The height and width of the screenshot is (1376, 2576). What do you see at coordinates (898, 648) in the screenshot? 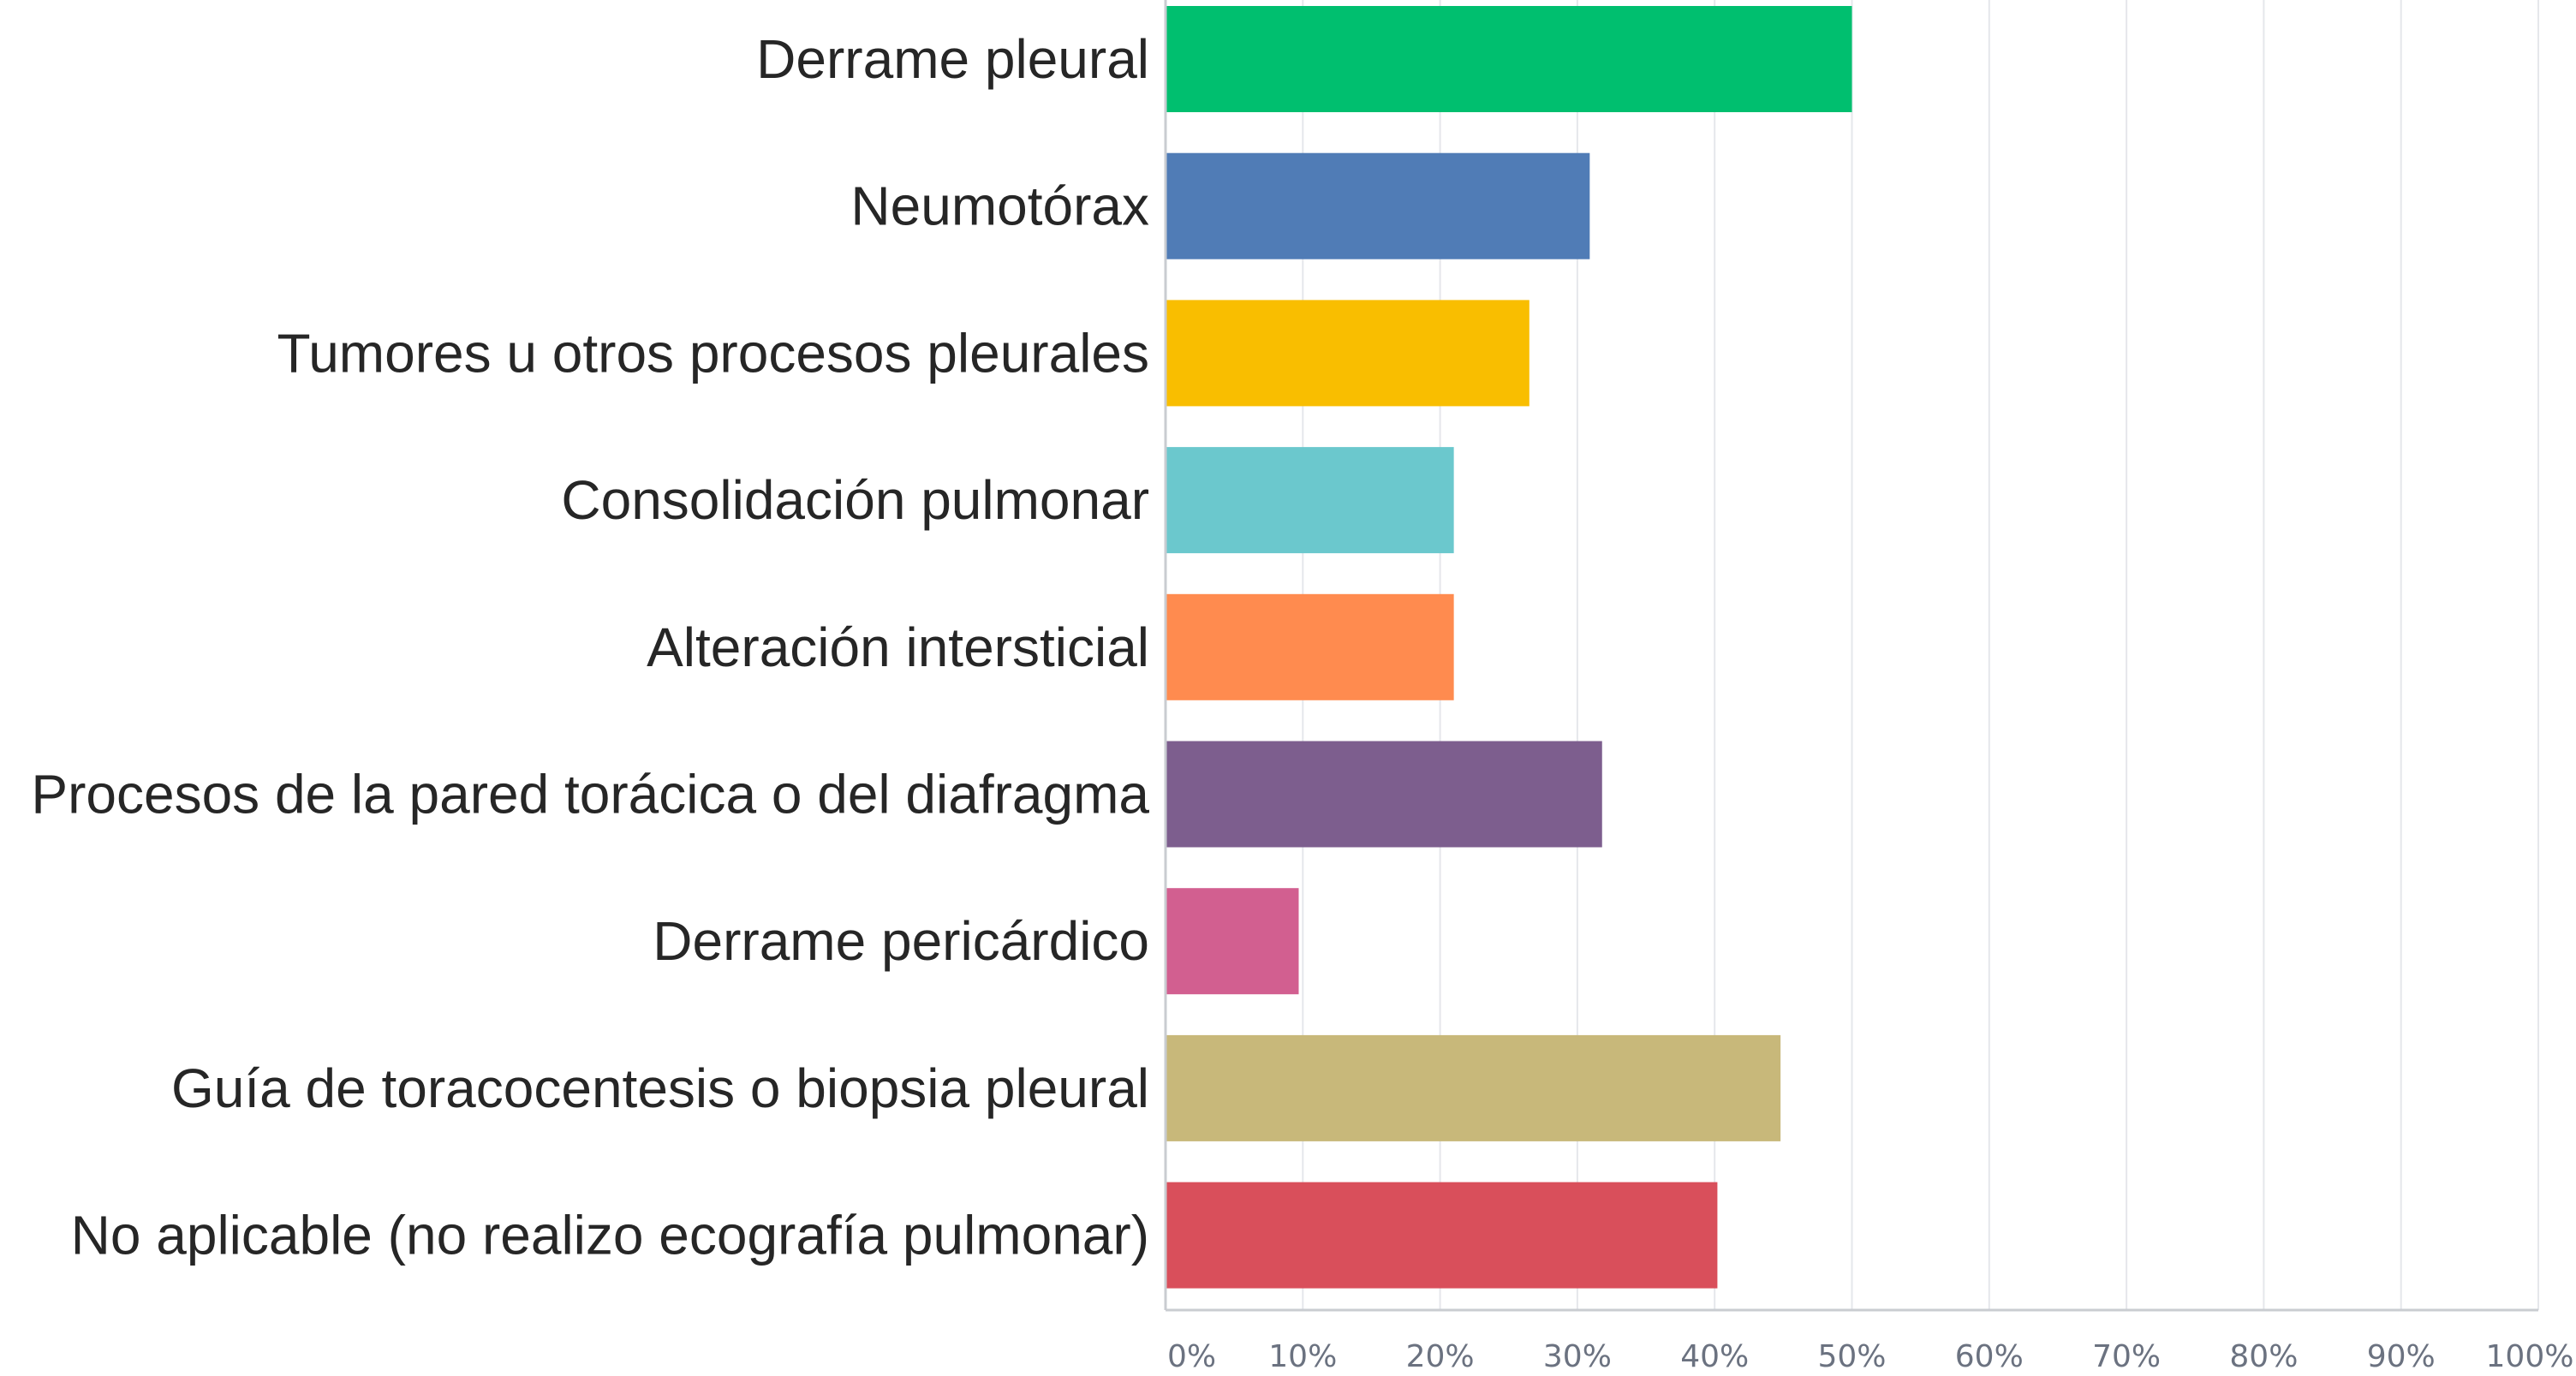
I see `category-label: Alteración intersticial` at bounding box center [898, 648].